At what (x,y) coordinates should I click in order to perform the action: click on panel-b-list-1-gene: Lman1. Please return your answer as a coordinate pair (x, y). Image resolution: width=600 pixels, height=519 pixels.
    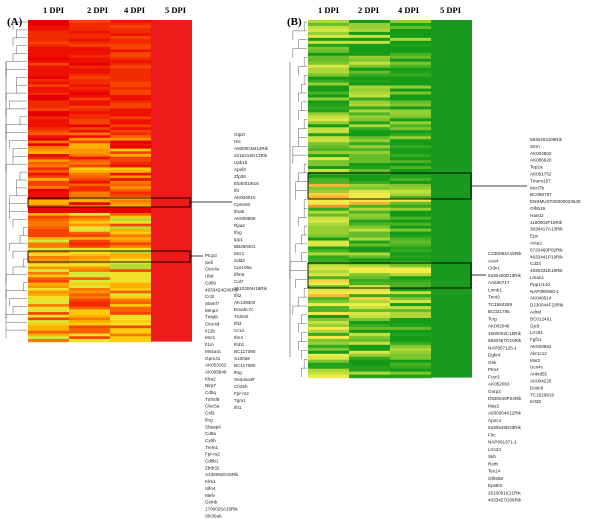
    Looking at the image, I should click on (537, 277).